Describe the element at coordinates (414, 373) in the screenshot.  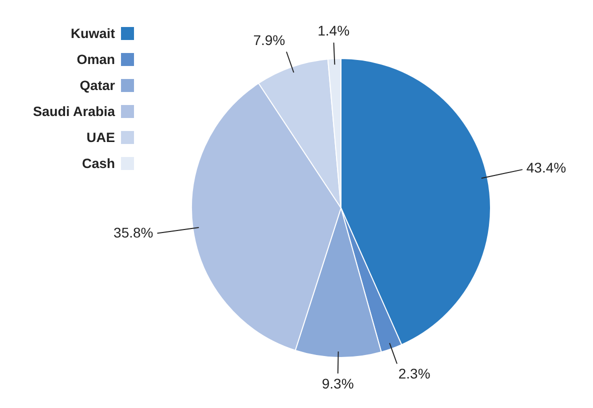
I see `data-label: 2.3%` at that location.